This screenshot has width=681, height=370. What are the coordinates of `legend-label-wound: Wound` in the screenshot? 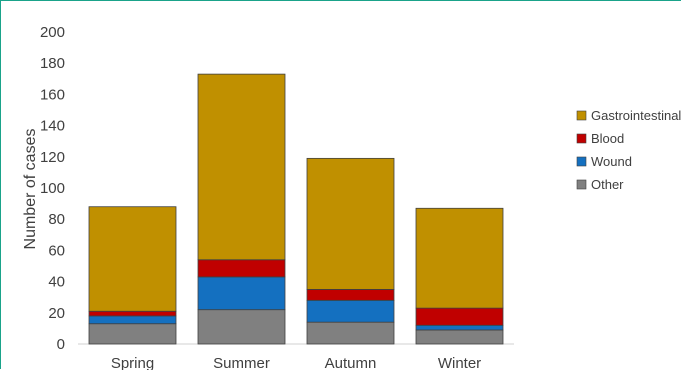 It's located at (611, 161).